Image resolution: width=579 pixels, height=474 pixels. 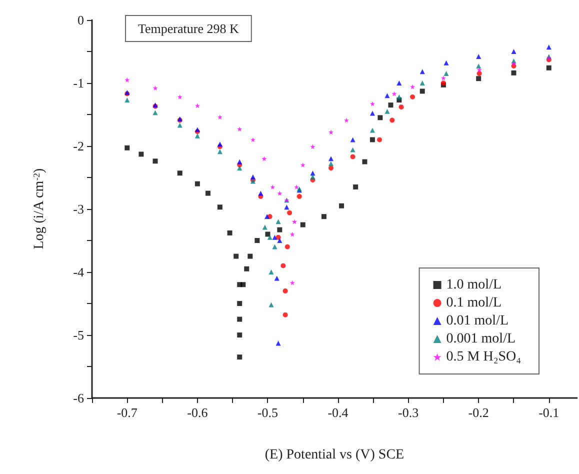 What do you see at coordinates (78, 398) in the screenshot?
I see `y-tick-label: -6` at bounding box center [78, 398].